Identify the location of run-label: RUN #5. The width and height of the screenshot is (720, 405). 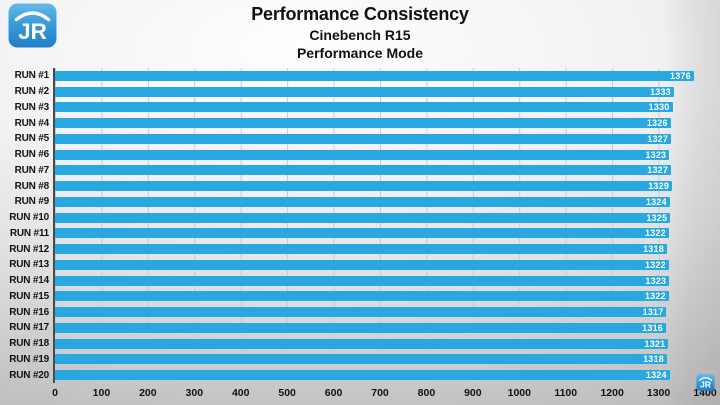
(32, 139).